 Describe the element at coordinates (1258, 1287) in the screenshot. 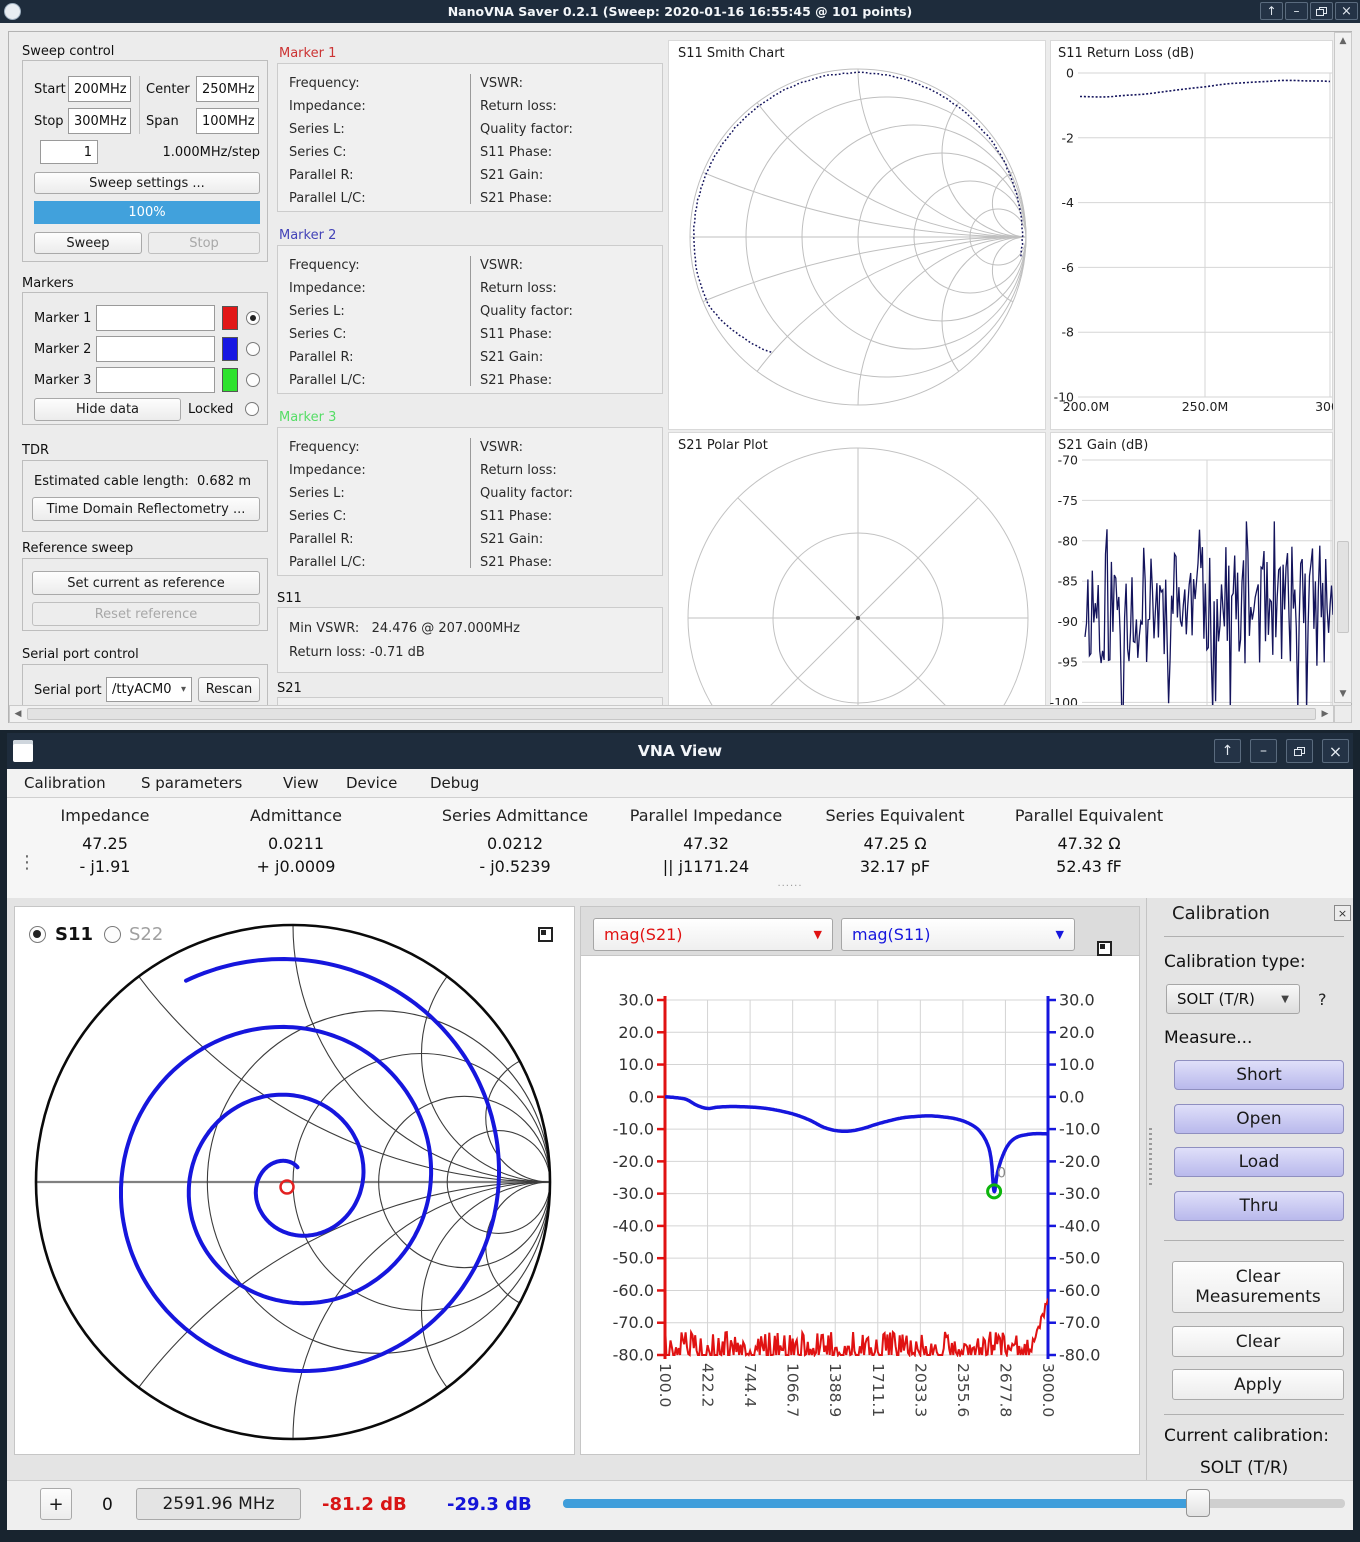

I see `clear-measurements-button: Clear Measurements` at that location.